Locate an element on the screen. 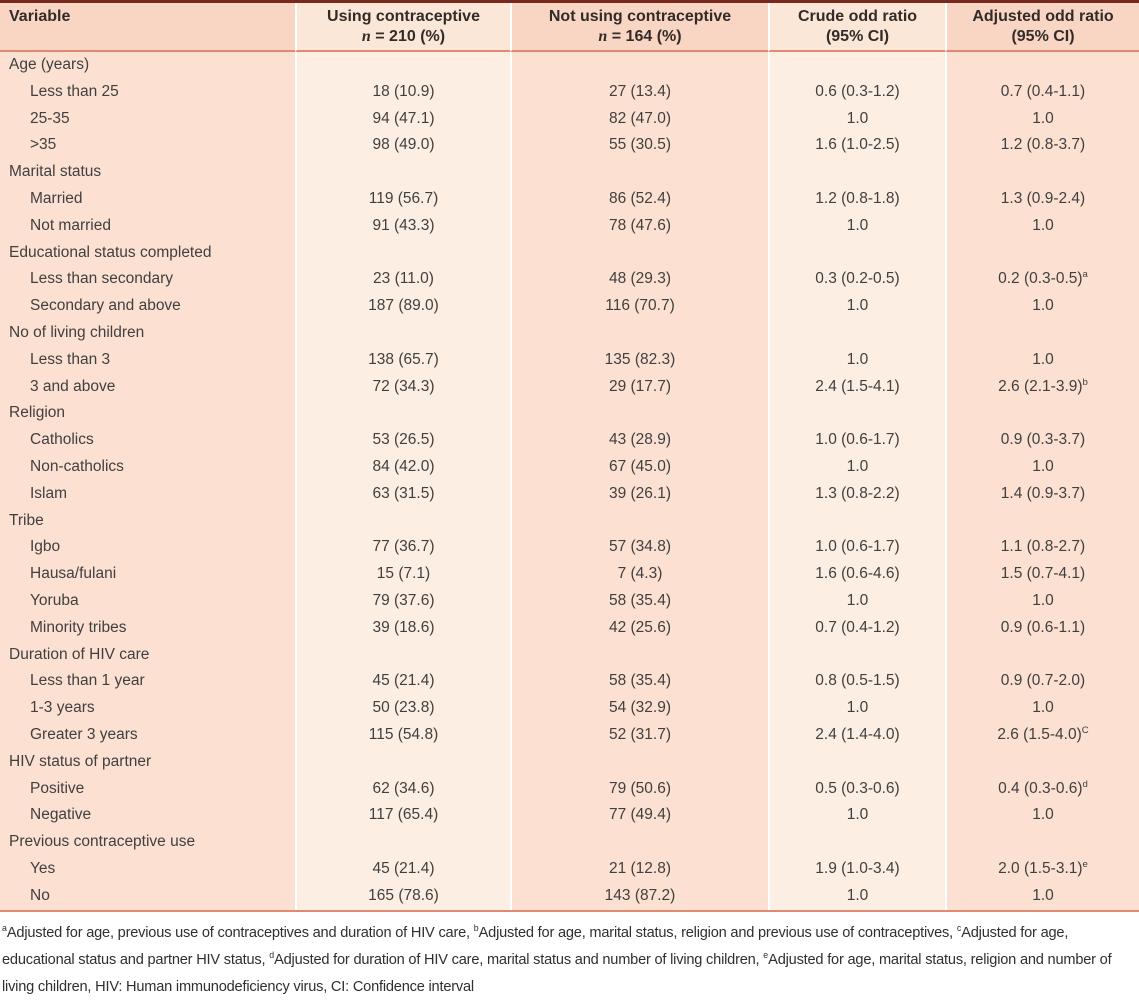  cell-adjusted: 0.9 (0.3-3.7) is located at coordinates (1042, 440).